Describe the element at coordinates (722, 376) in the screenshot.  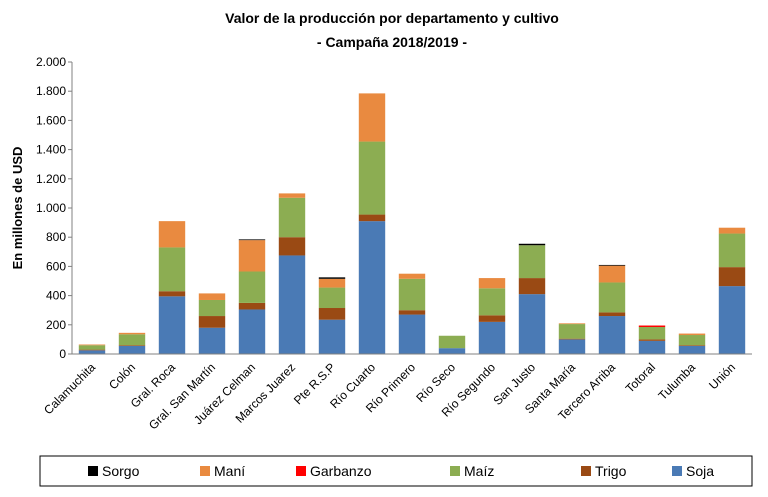
I see `x-category-label: Unión` at that location.